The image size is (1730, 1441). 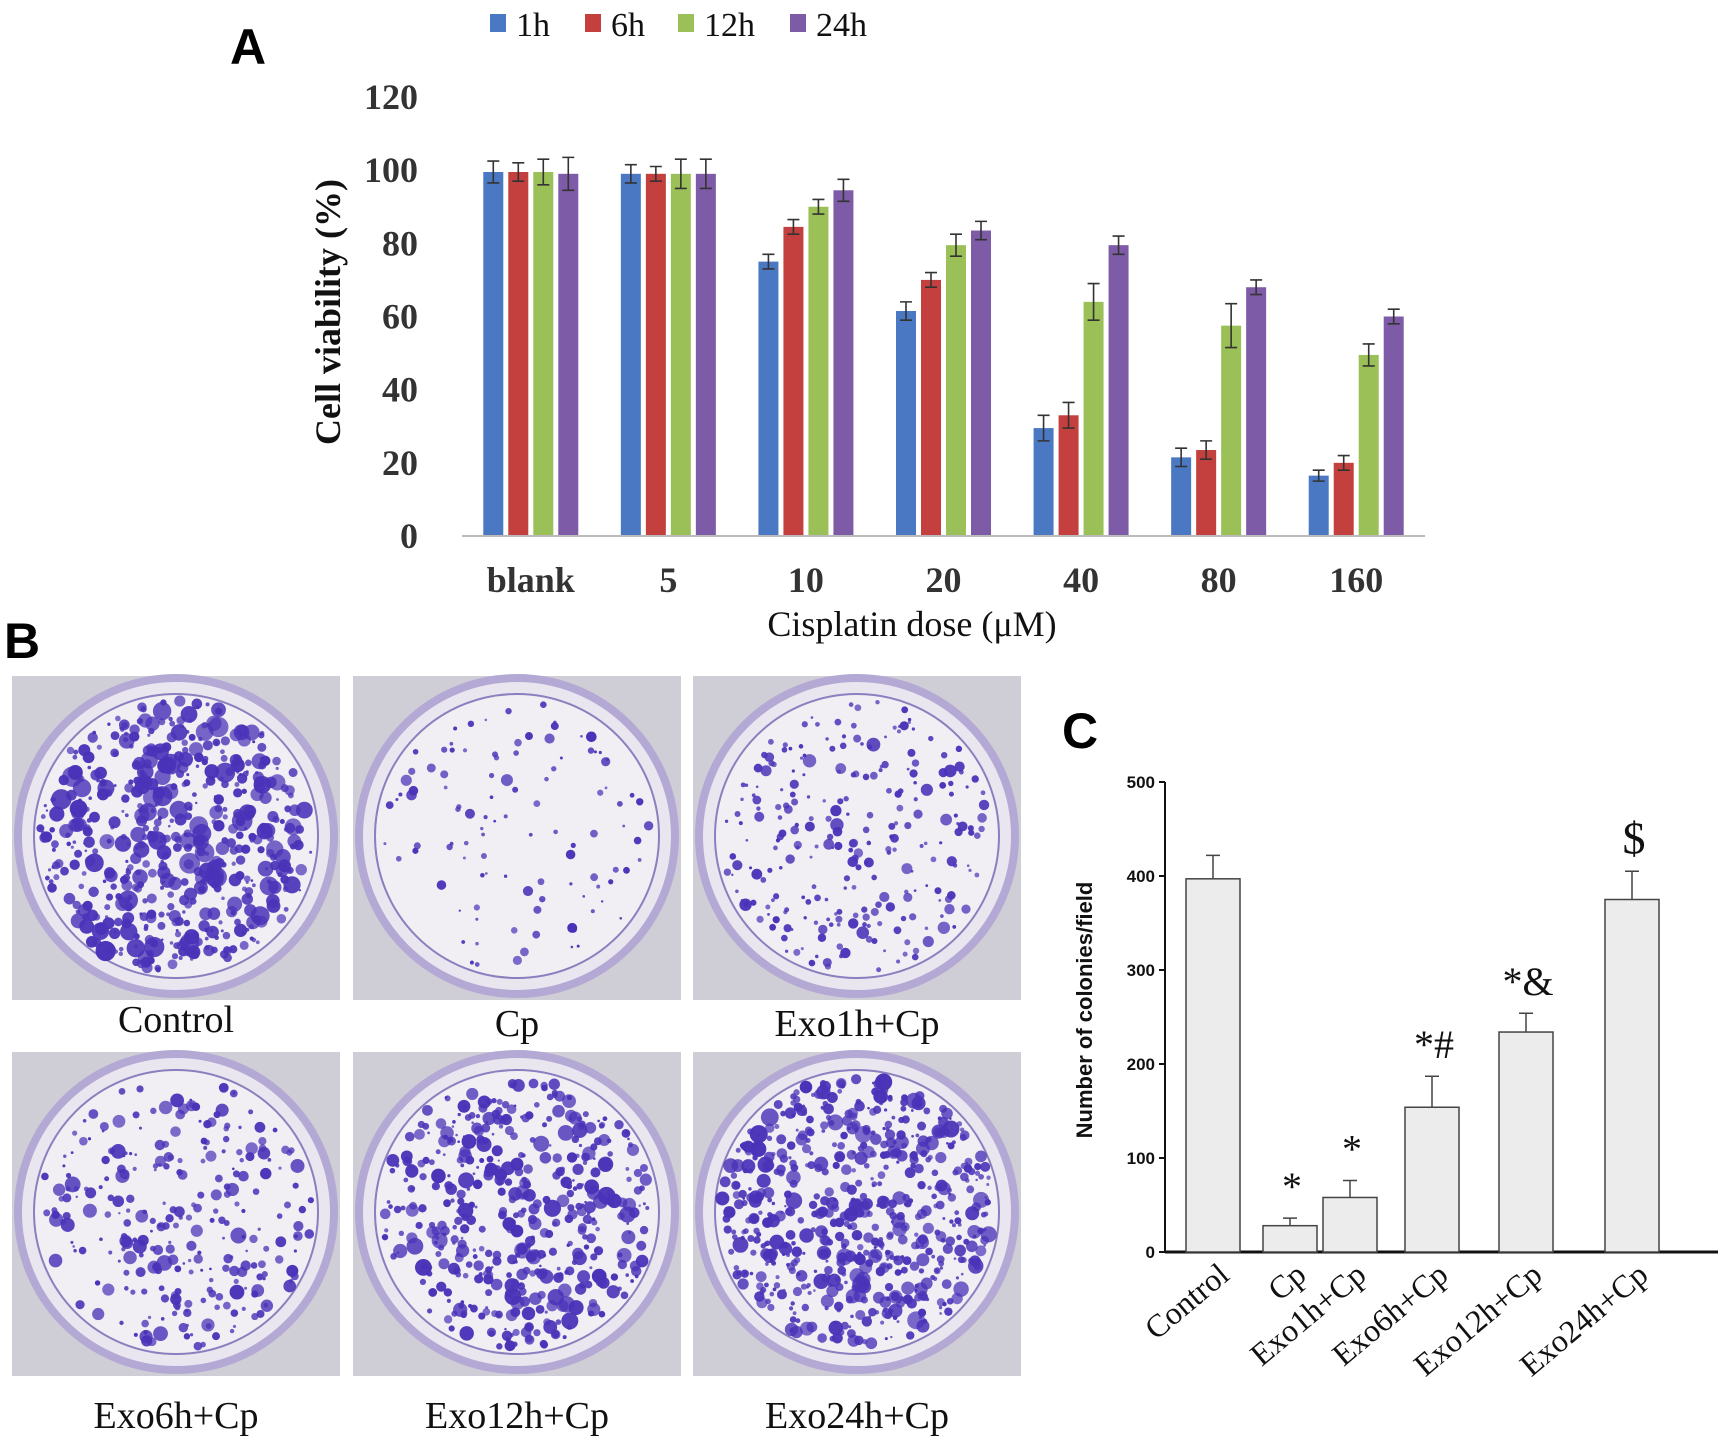 What do you see at coordinates (856, 1211) in the screenshot?
I see `plate-colonies` at bounding box center [856, 1211].